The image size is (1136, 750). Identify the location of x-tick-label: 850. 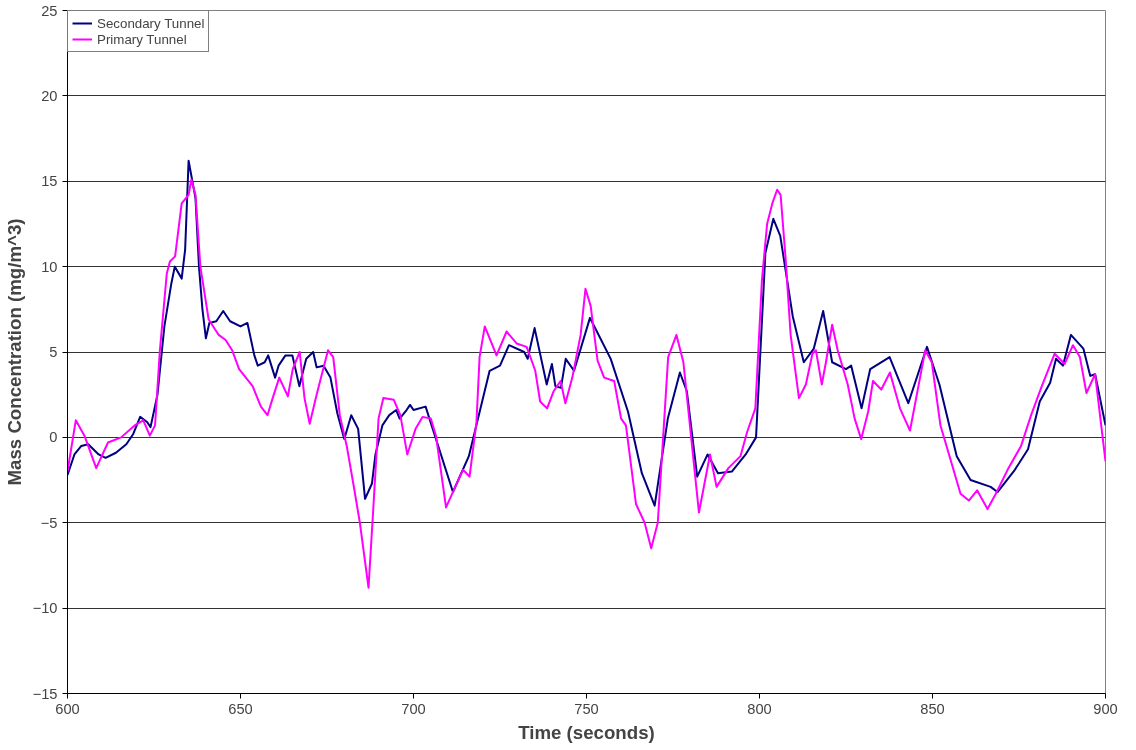
(932, 708).